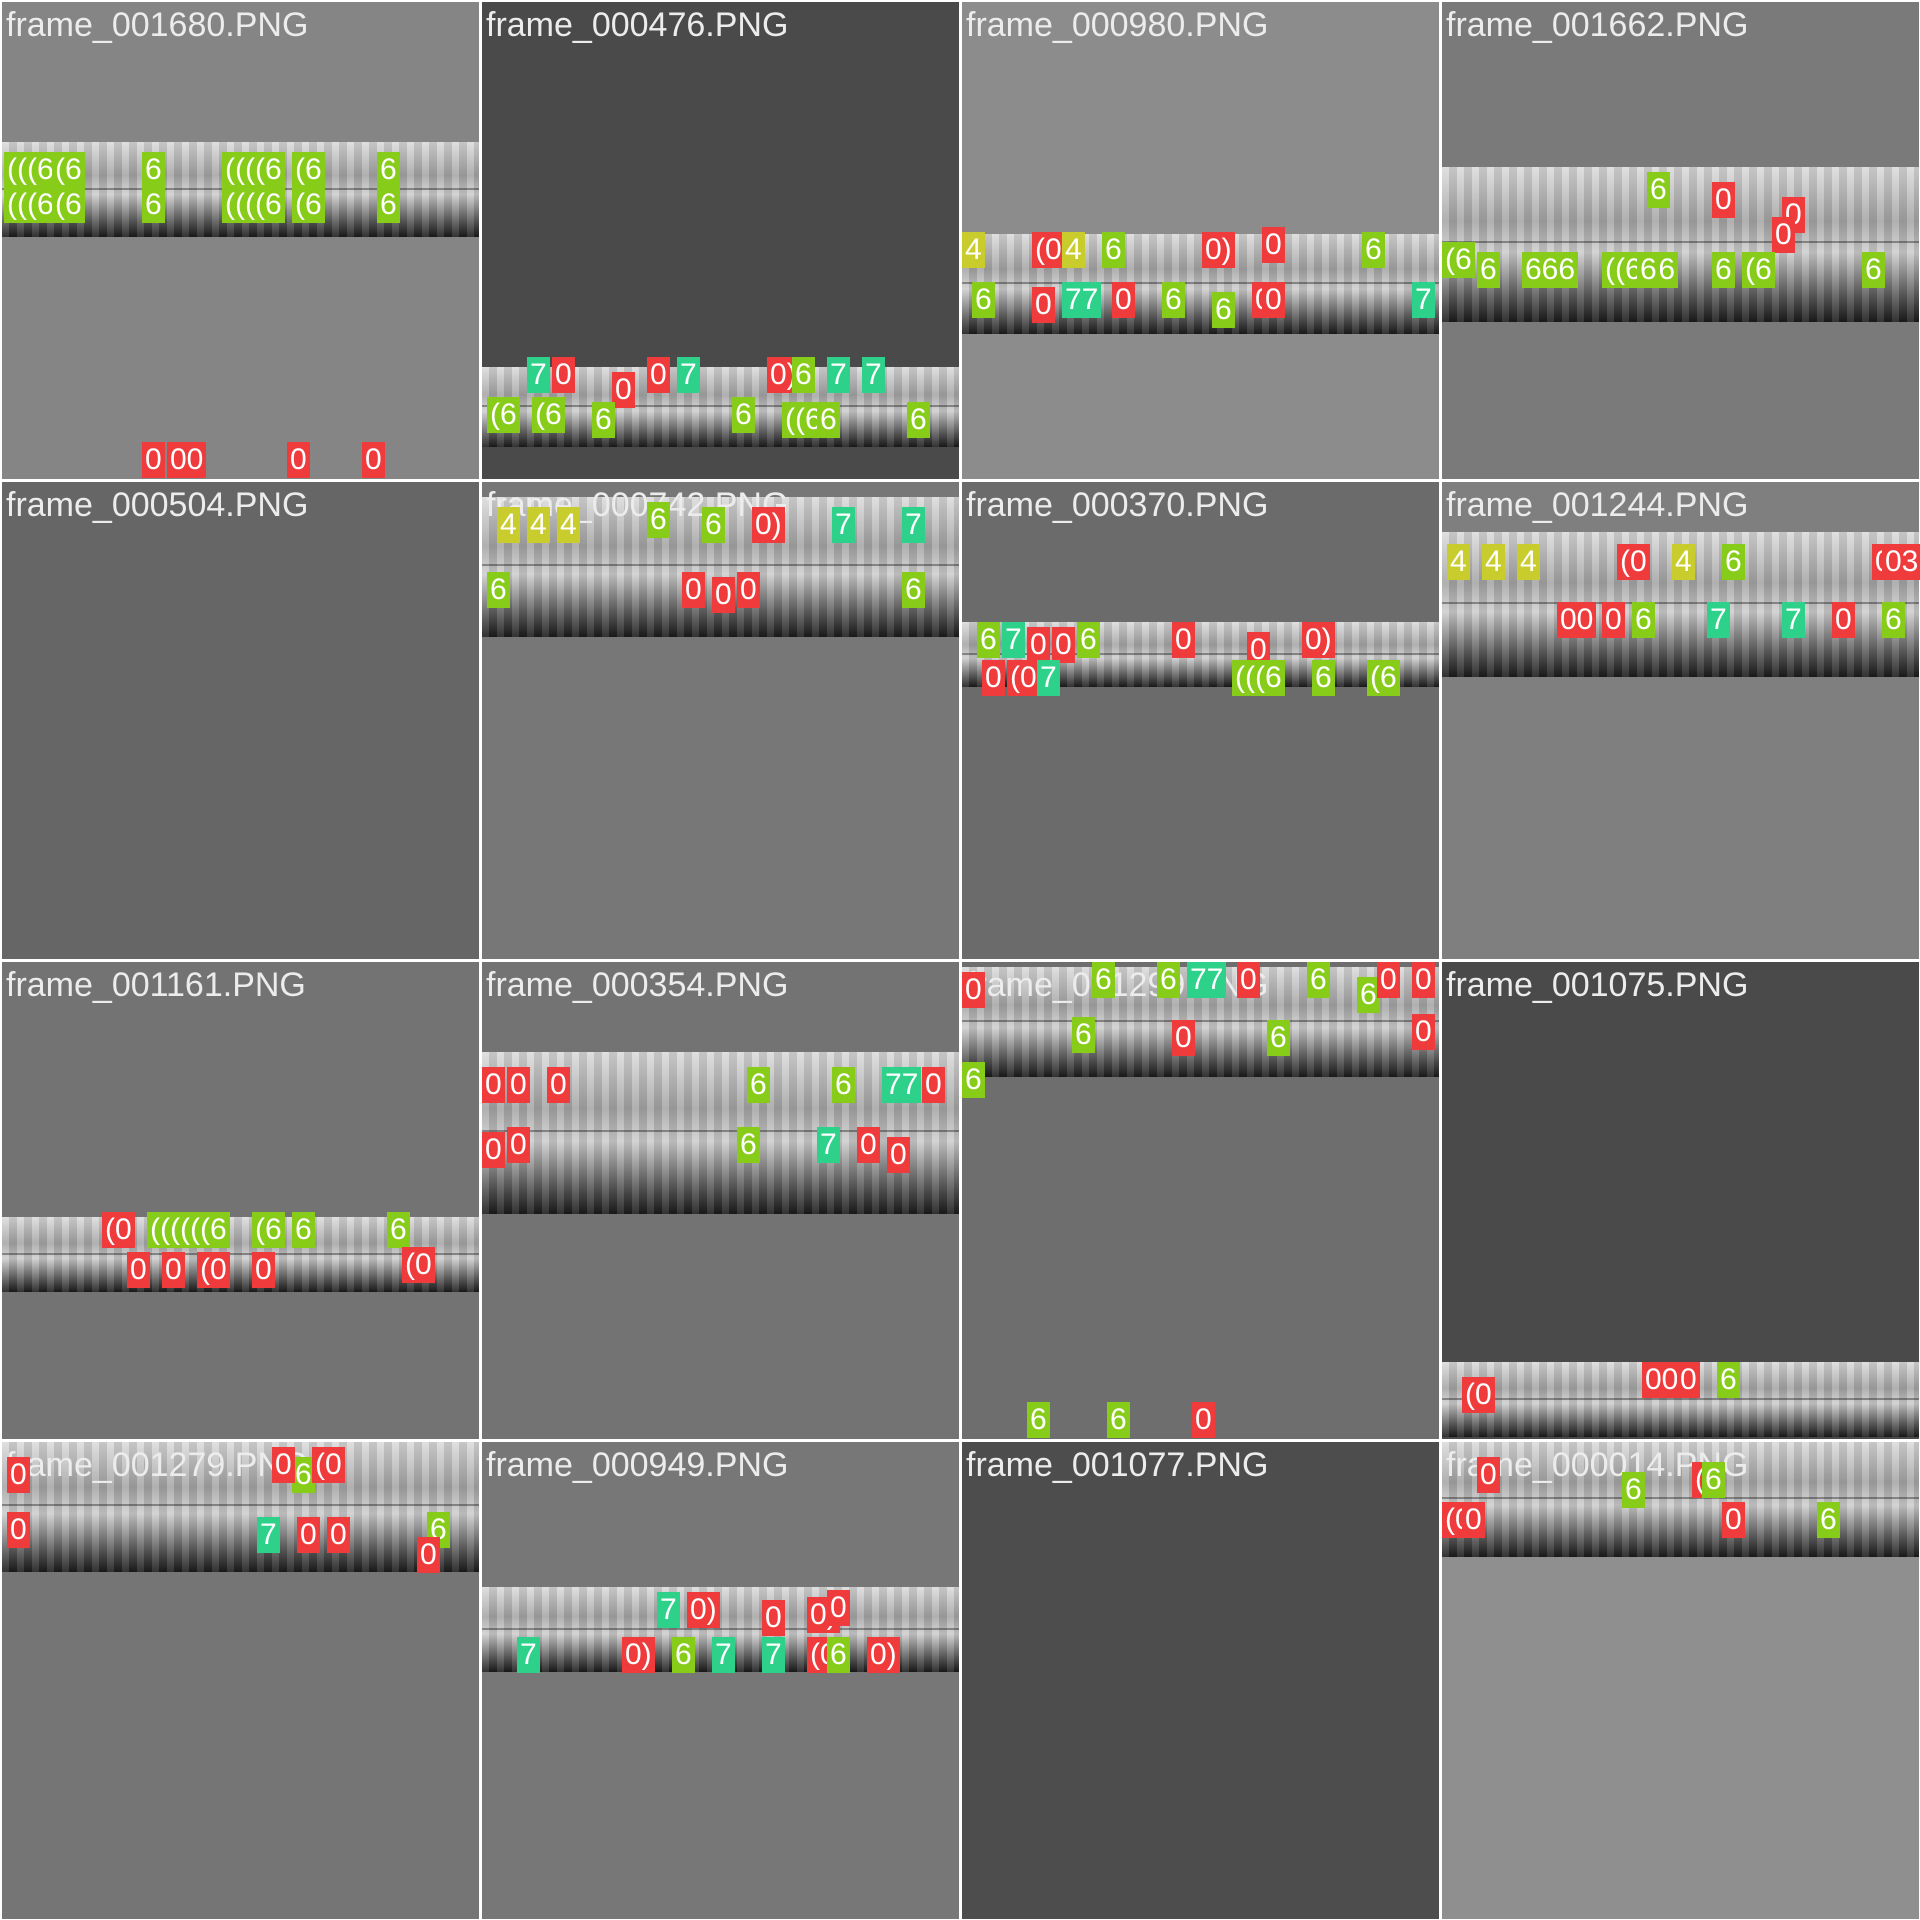 The width and height of the screenshot is (1920, 1920). I want to click on mosaic-tile: frame_000370.PNG 6 7 0 0 6 0 0 0) 0 (0 7 (((6 6 (6, so click(1200, 720).